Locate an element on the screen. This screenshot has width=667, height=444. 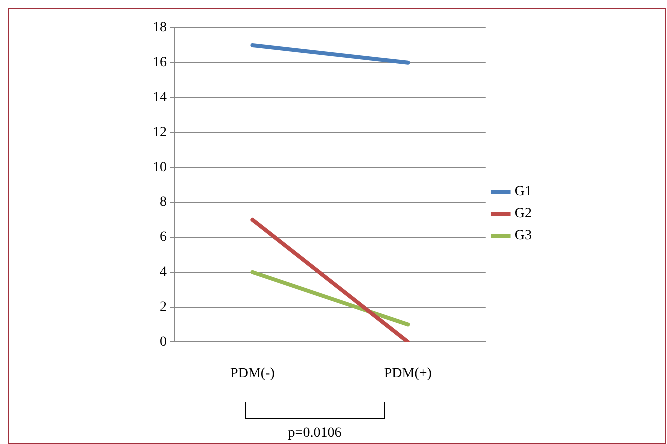
y-tick-label: 16 is located at coordinates (160, 63).